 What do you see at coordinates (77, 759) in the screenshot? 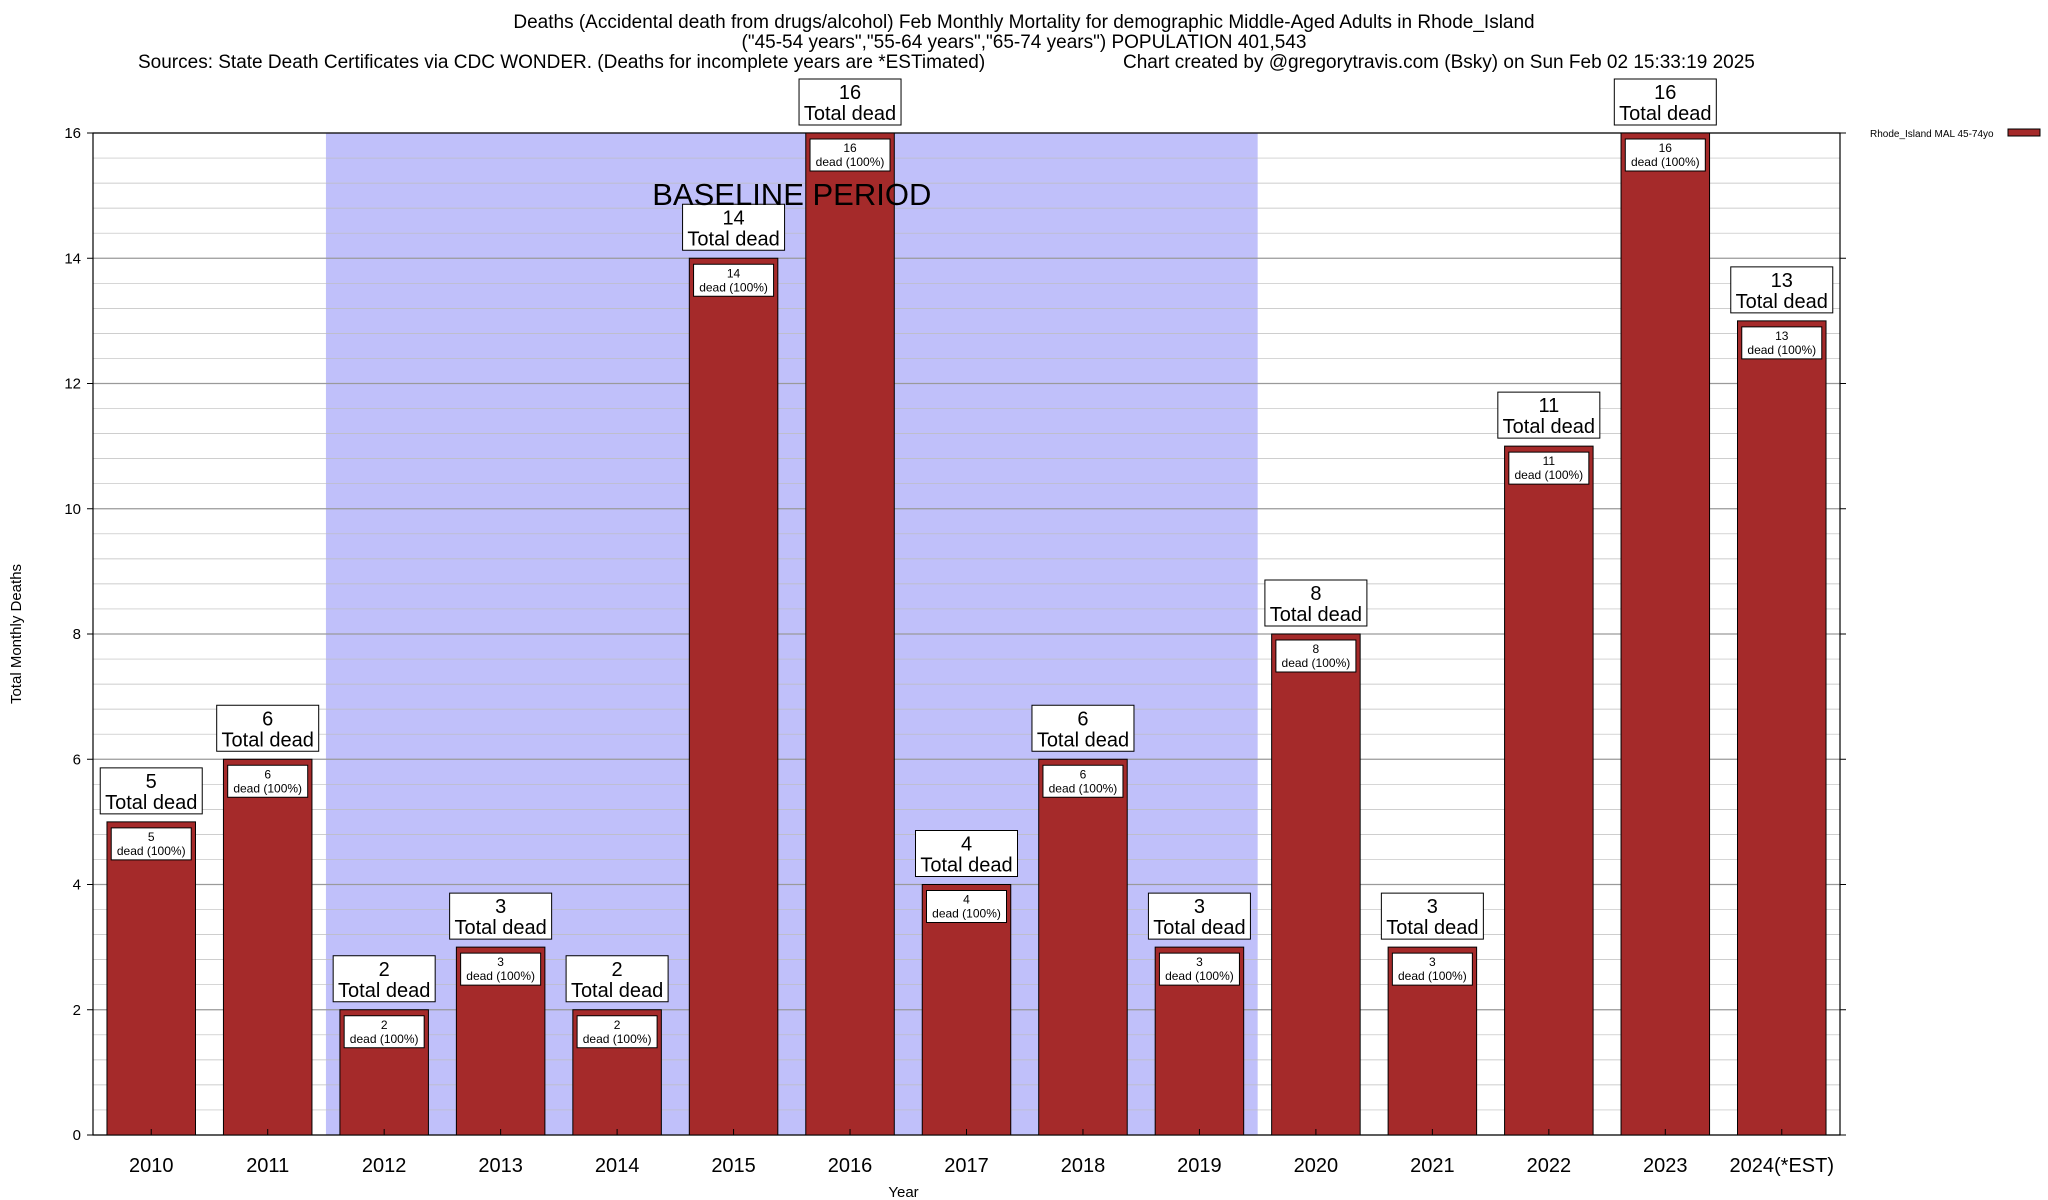
I see `y-tick-label: 6` at bounding box center [77, 759].